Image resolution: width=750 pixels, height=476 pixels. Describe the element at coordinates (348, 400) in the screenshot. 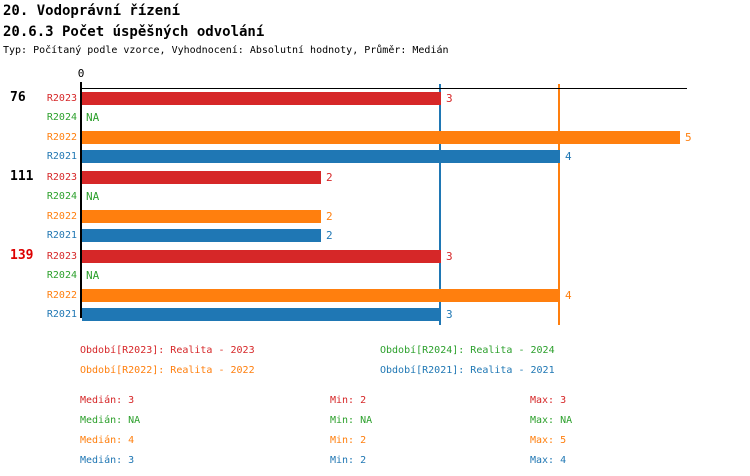

I see `stat-min-r2023: Min: 2` at that location.